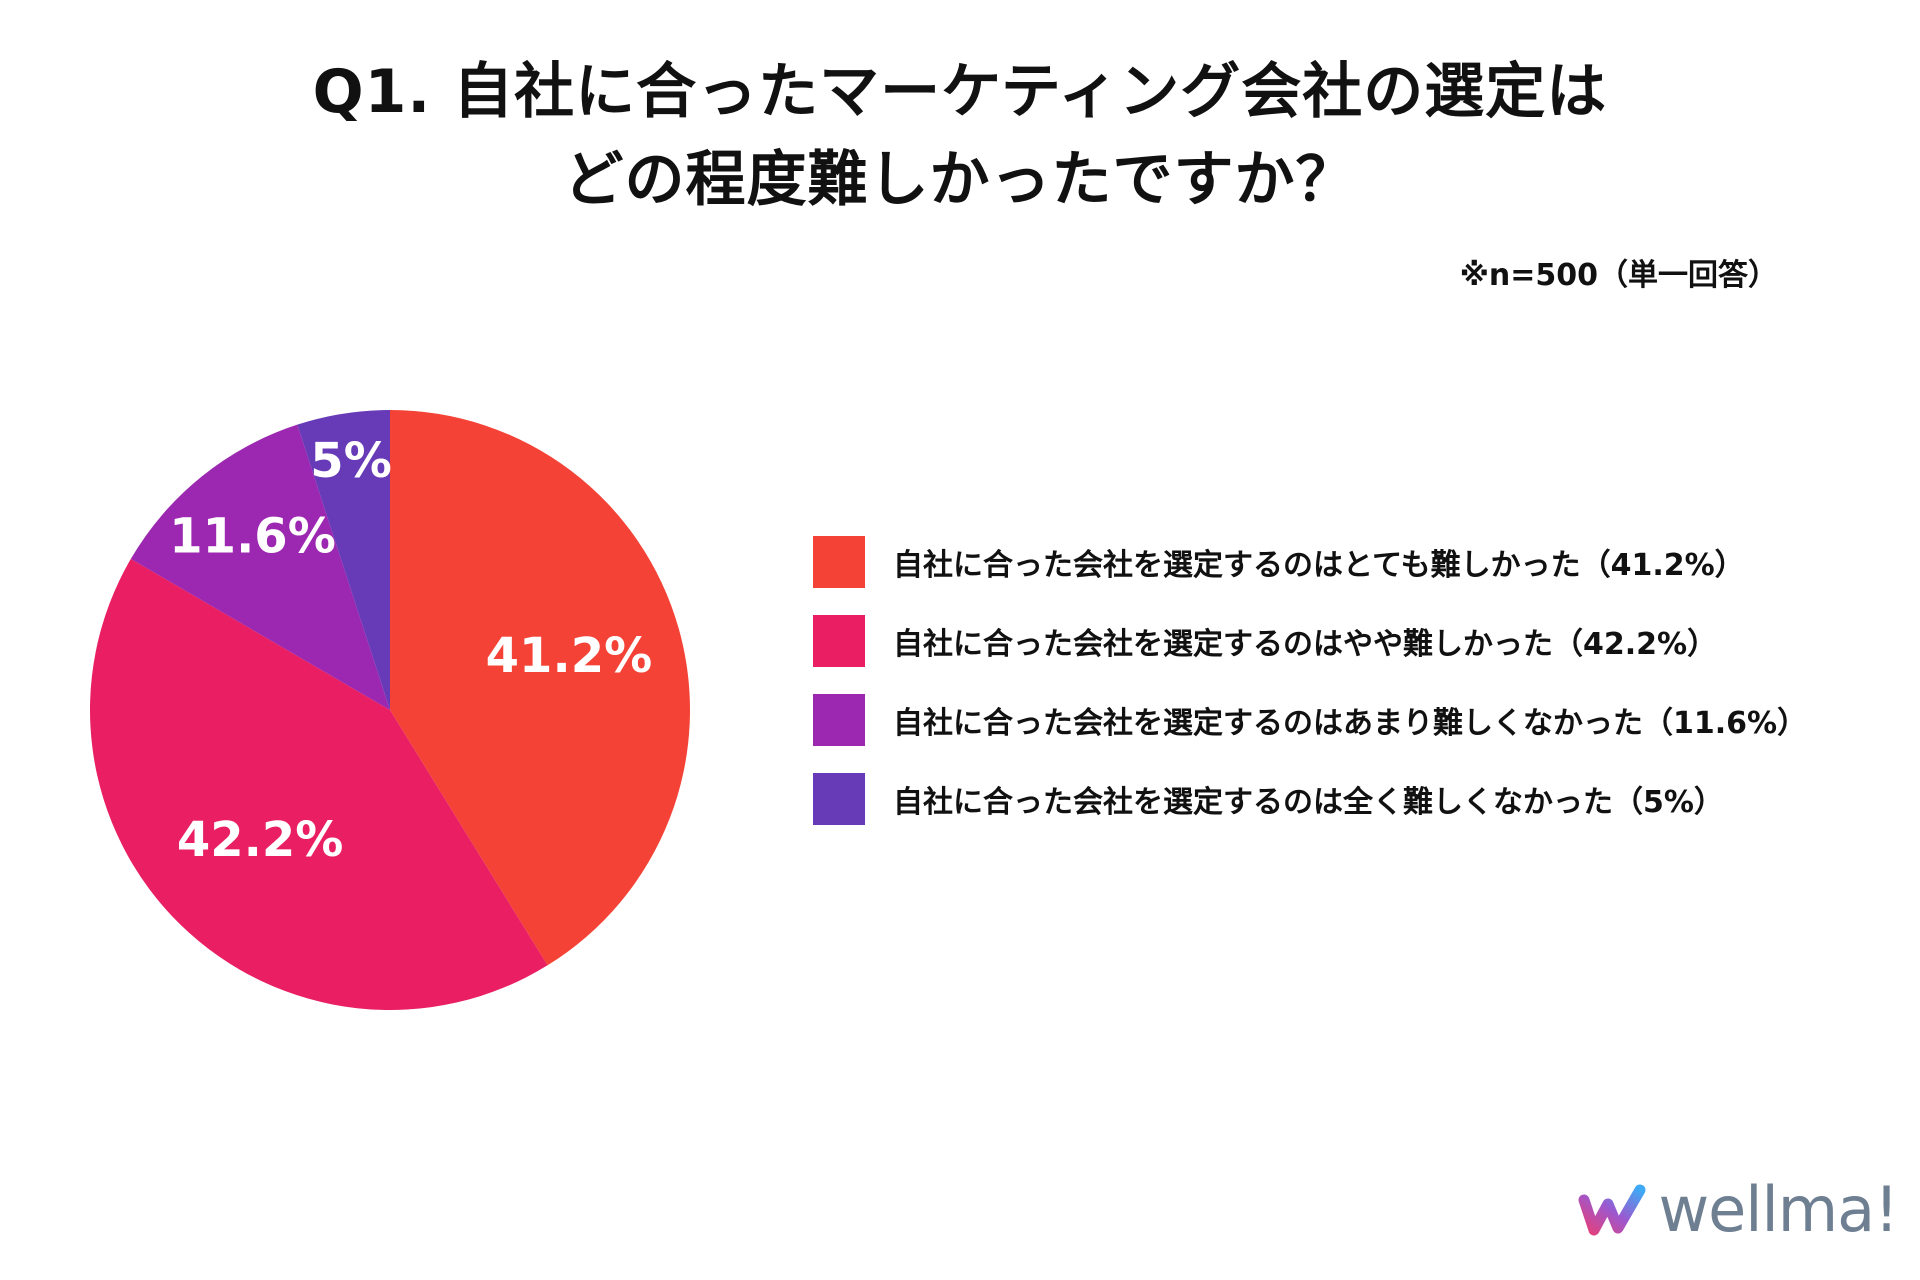 Image resolution: width=1920 pixels, height=1280 pixels. Describe the element at coordinates (260, 840) in the screenshot. I see `pie-slice-label: 42.2%` at that location.